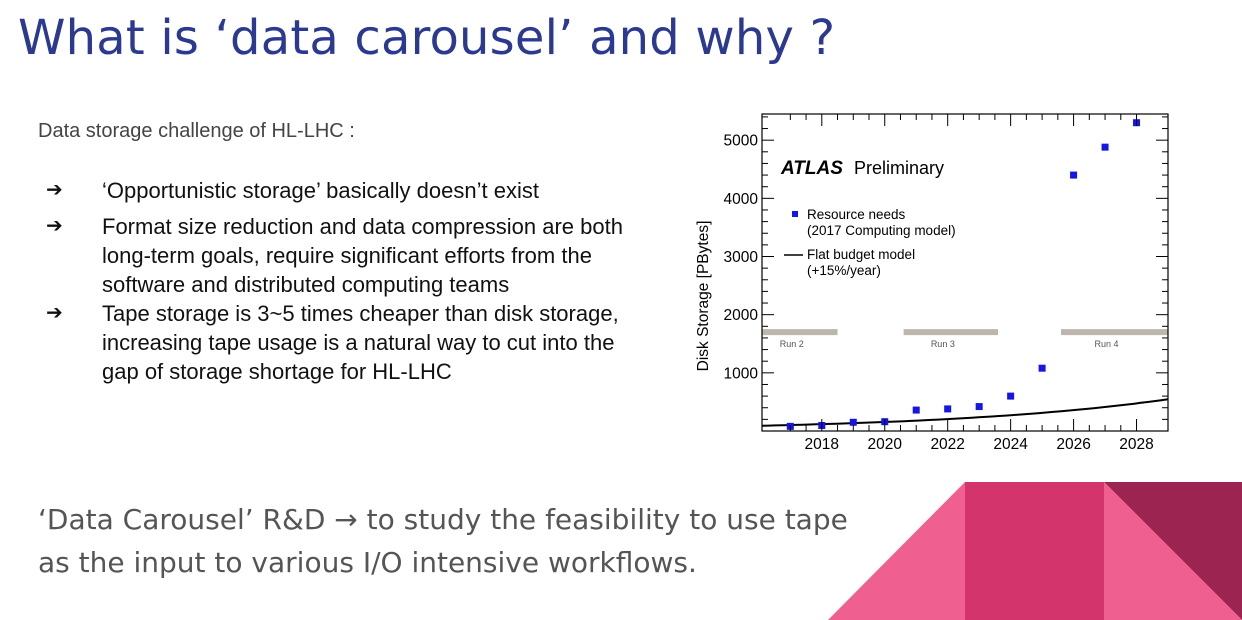 Image resolution: width=1242 pixels, height=620 pixels. What do you see at coordinates (741, 373) in the screenshot?
I see `y-tick-label: 1000` at bounding box center [741, 373].